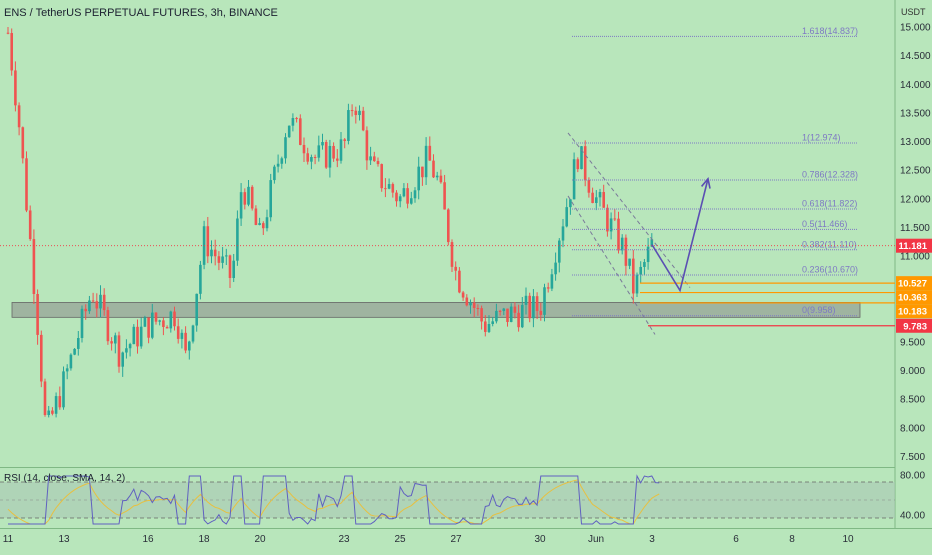 The image size is (932, 555). What do you see at coordinates (253, 13) in the screenshot?
I see `exchange-label: BINANCE` at bounding box center [253, 13].